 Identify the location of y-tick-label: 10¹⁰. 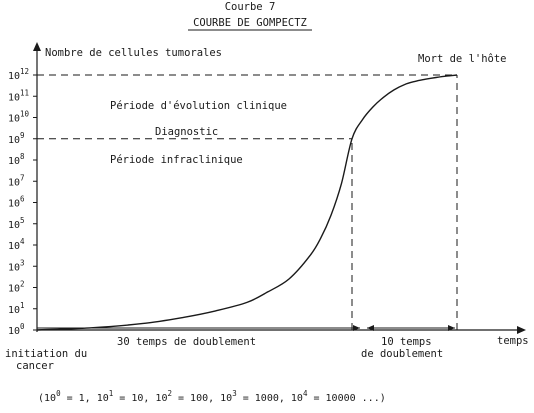
(19, 117).